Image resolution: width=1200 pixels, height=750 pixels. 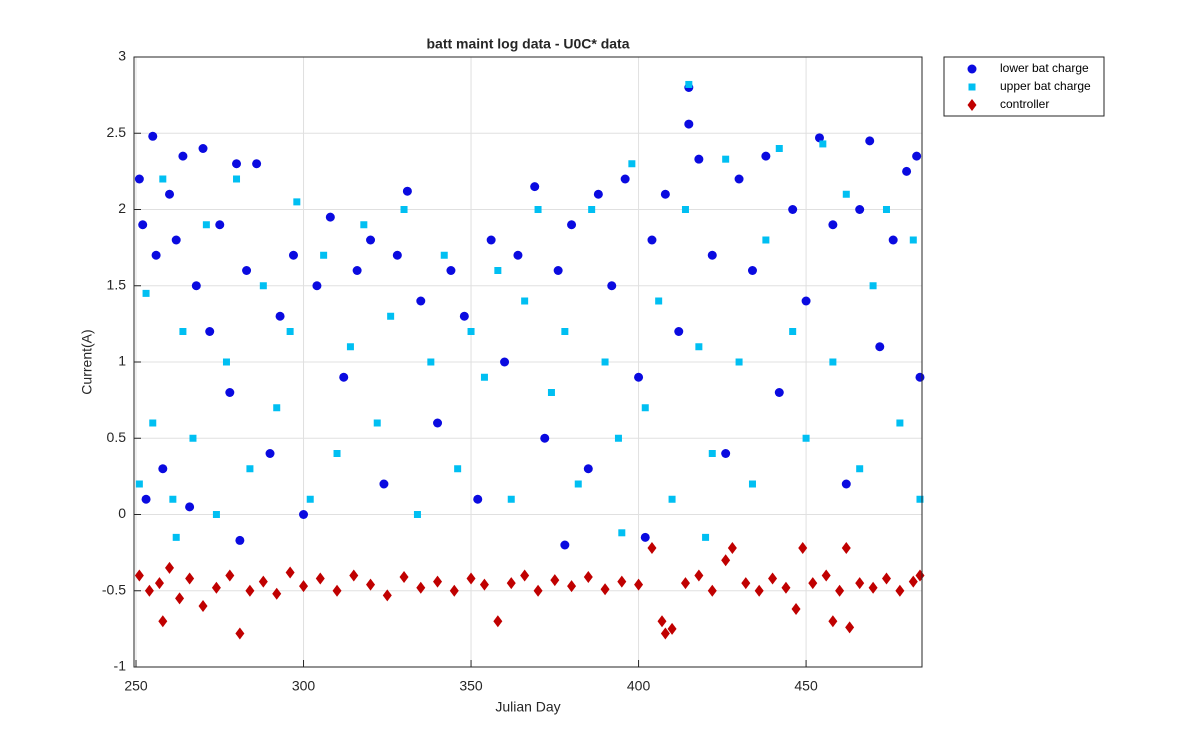 What do you see at coordinates (120, 666) in the screenshot?
I see `y-tick-label: -1` at bounding box center [120, 666].